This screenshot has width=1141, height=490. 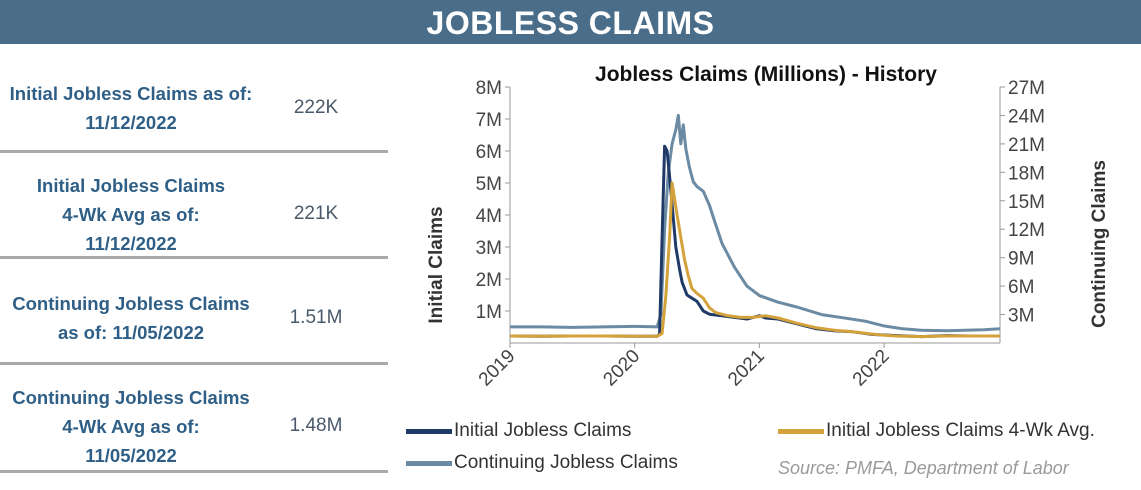 I want to click on stat-value: 222K, so click(x=316, y=107).